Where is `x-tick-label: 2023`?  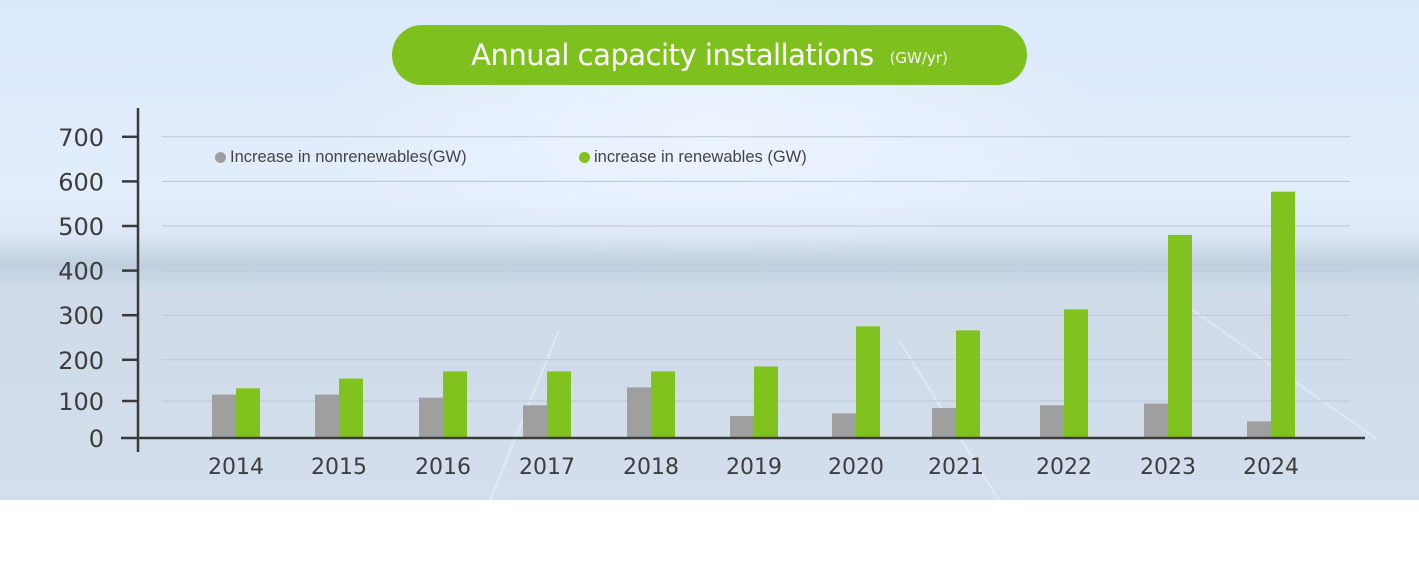
x-tick-label: 2023 is located at coordinates (1168, 467).